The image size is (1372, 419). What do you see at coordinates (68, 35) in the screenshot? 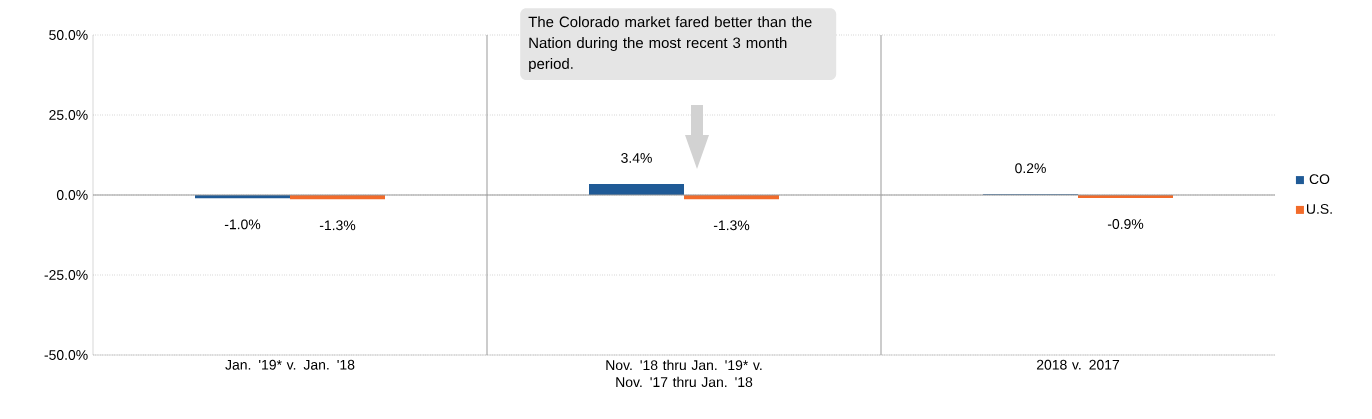
I see `y-tick-label: 50.0%` at bounding box center [68, 35].